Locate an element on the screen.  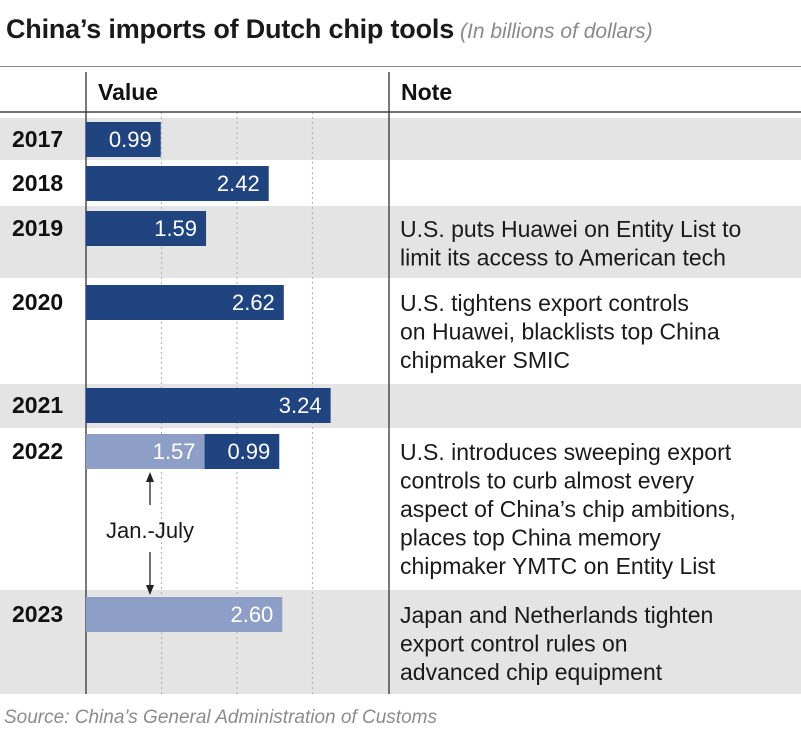
note-column-header: Note is located at coordinates (426, 92).